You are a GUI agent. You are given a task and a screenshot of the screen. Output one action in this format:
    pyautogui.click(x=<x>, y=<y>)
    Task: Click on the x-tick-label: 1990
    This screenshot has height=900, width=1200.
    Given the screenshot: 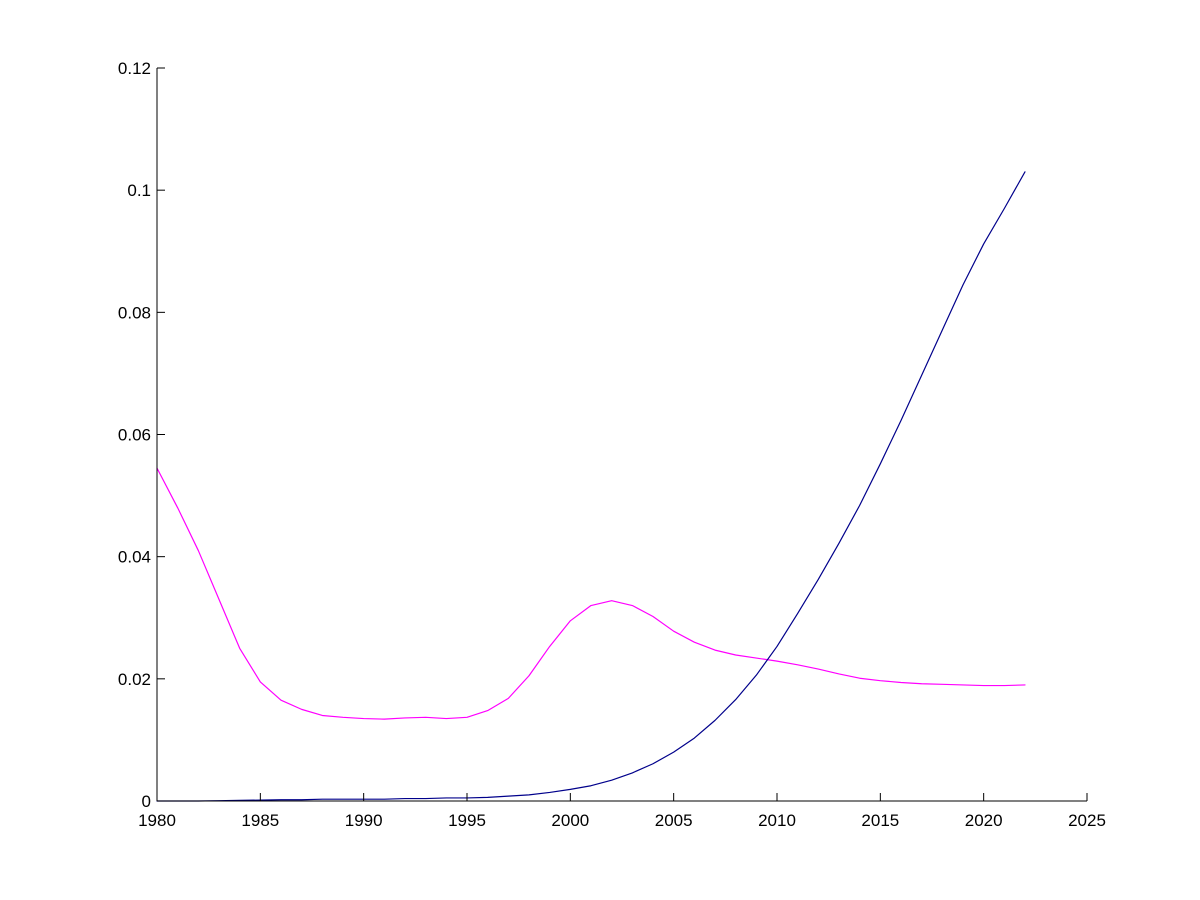 What is the action you would take?
    pyautogui.click(x=364, y=820)
    